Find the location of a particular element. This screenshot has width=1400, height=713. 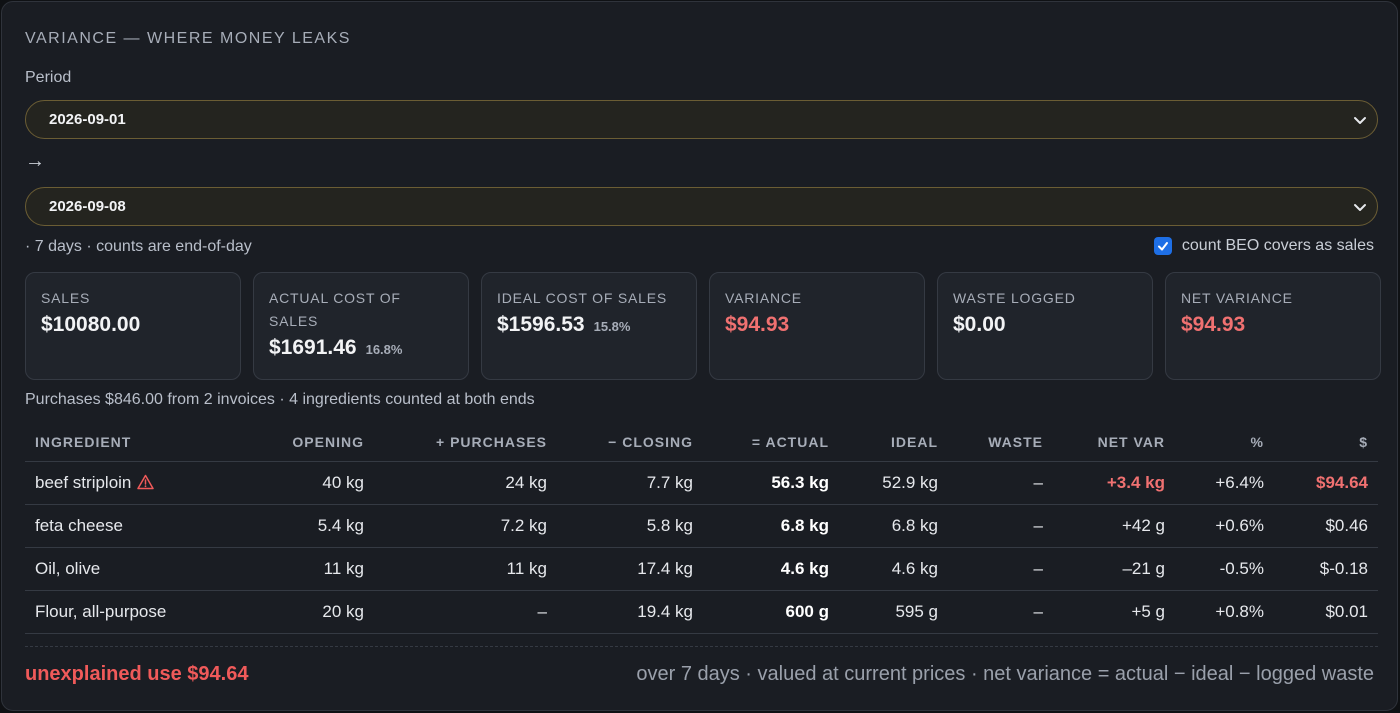

arrow-right-icon: → is located at coordinates (35, 161).